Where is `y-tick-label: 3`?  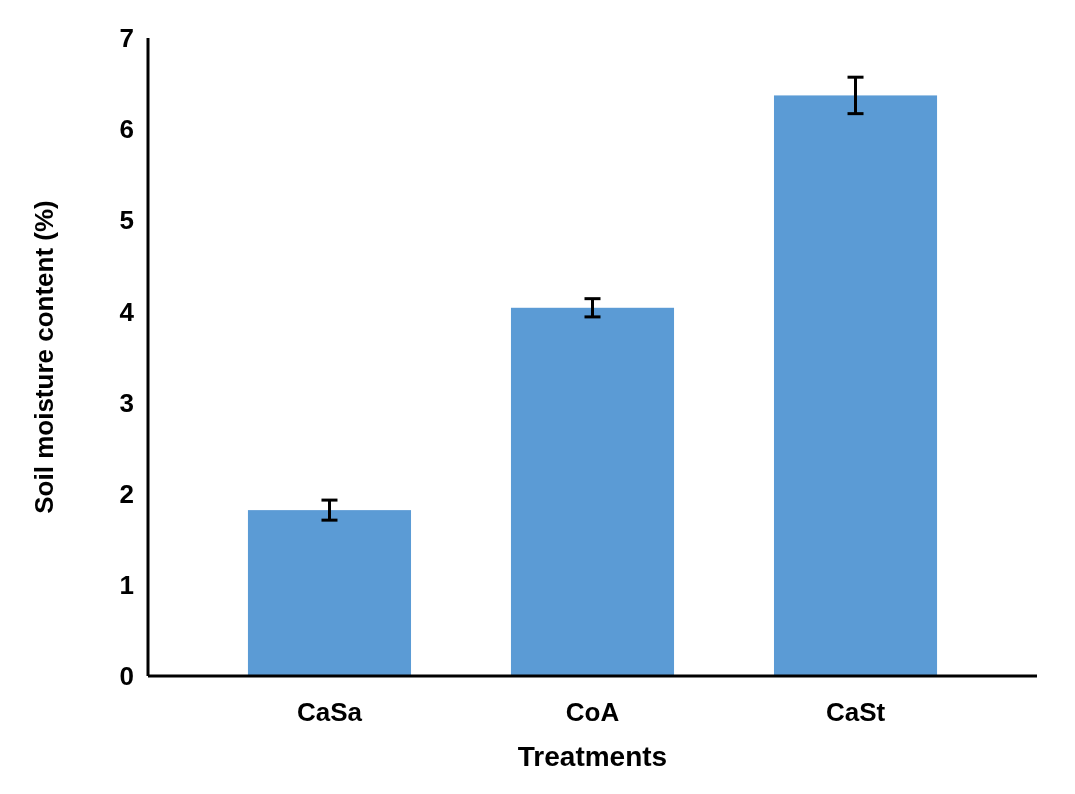
y-tick-label: 3 is located at coordinates (126, 402).